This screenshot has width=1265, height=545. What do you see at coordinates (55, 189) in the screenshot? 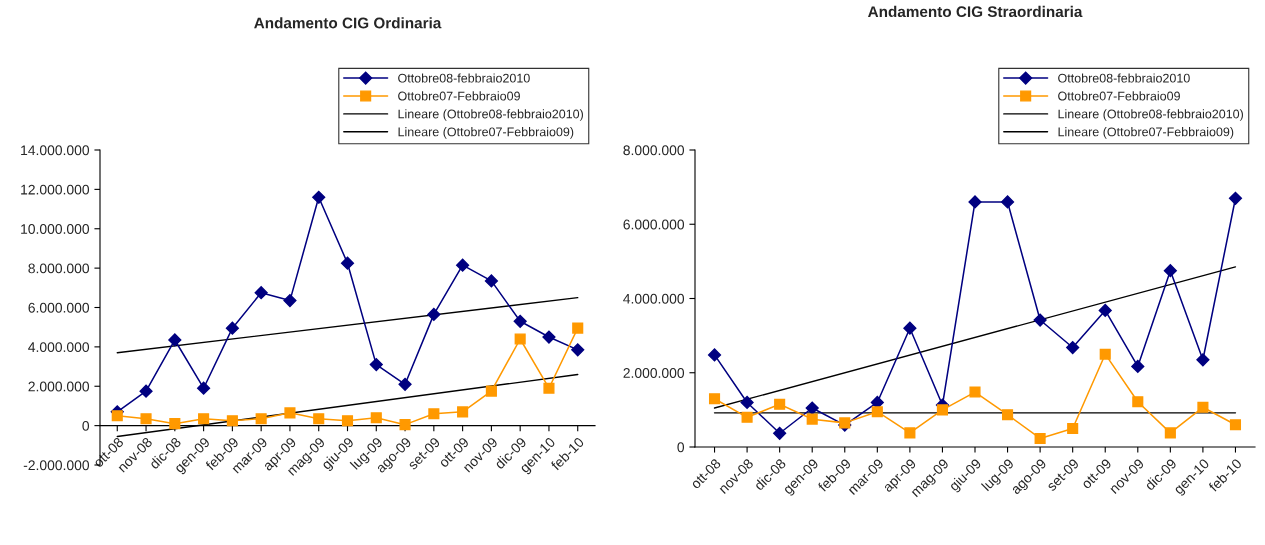
I see `y-tick-label: 12.000.000` at bounding box center [55, 189].